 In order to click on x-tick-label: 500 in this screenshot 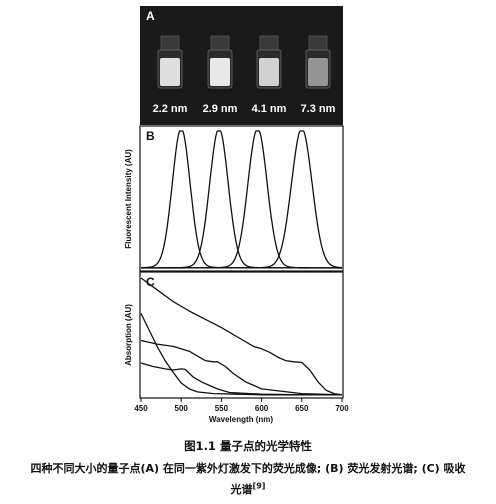, I will do `click(182, 408)`.